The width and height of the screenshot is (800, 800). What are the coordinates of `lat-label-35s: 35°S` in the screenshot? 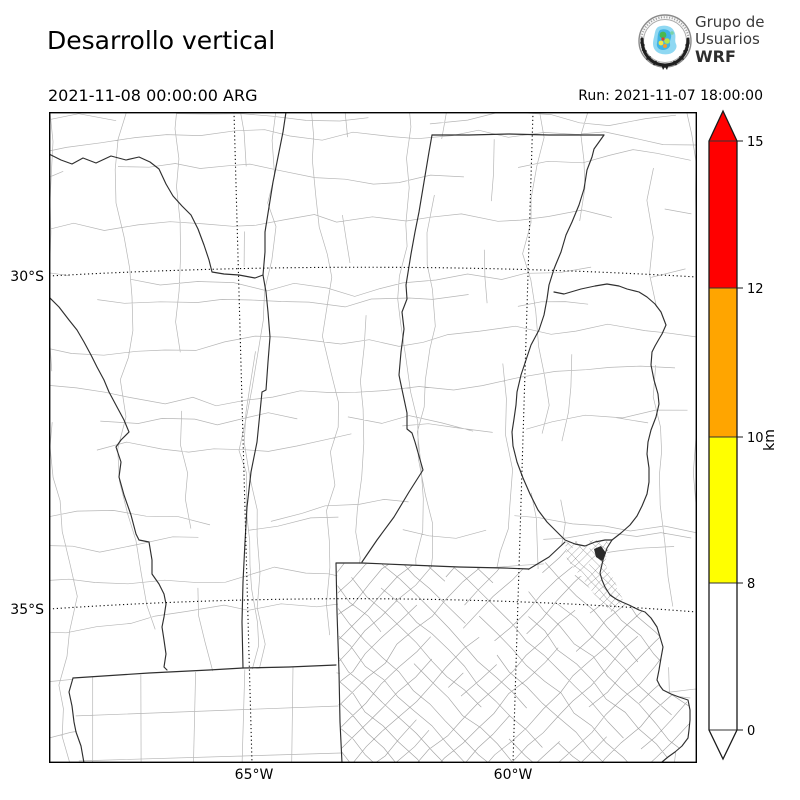 It's located at (27, 610).